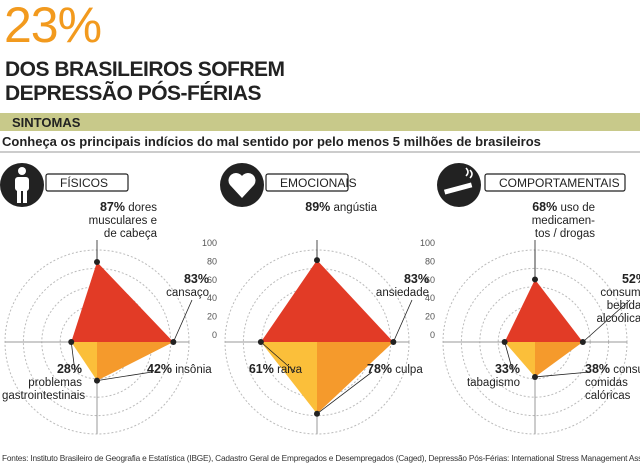  Describe the element at coordinates (545, 207) in the screenshot. I see `value-label: 68%` at that location.